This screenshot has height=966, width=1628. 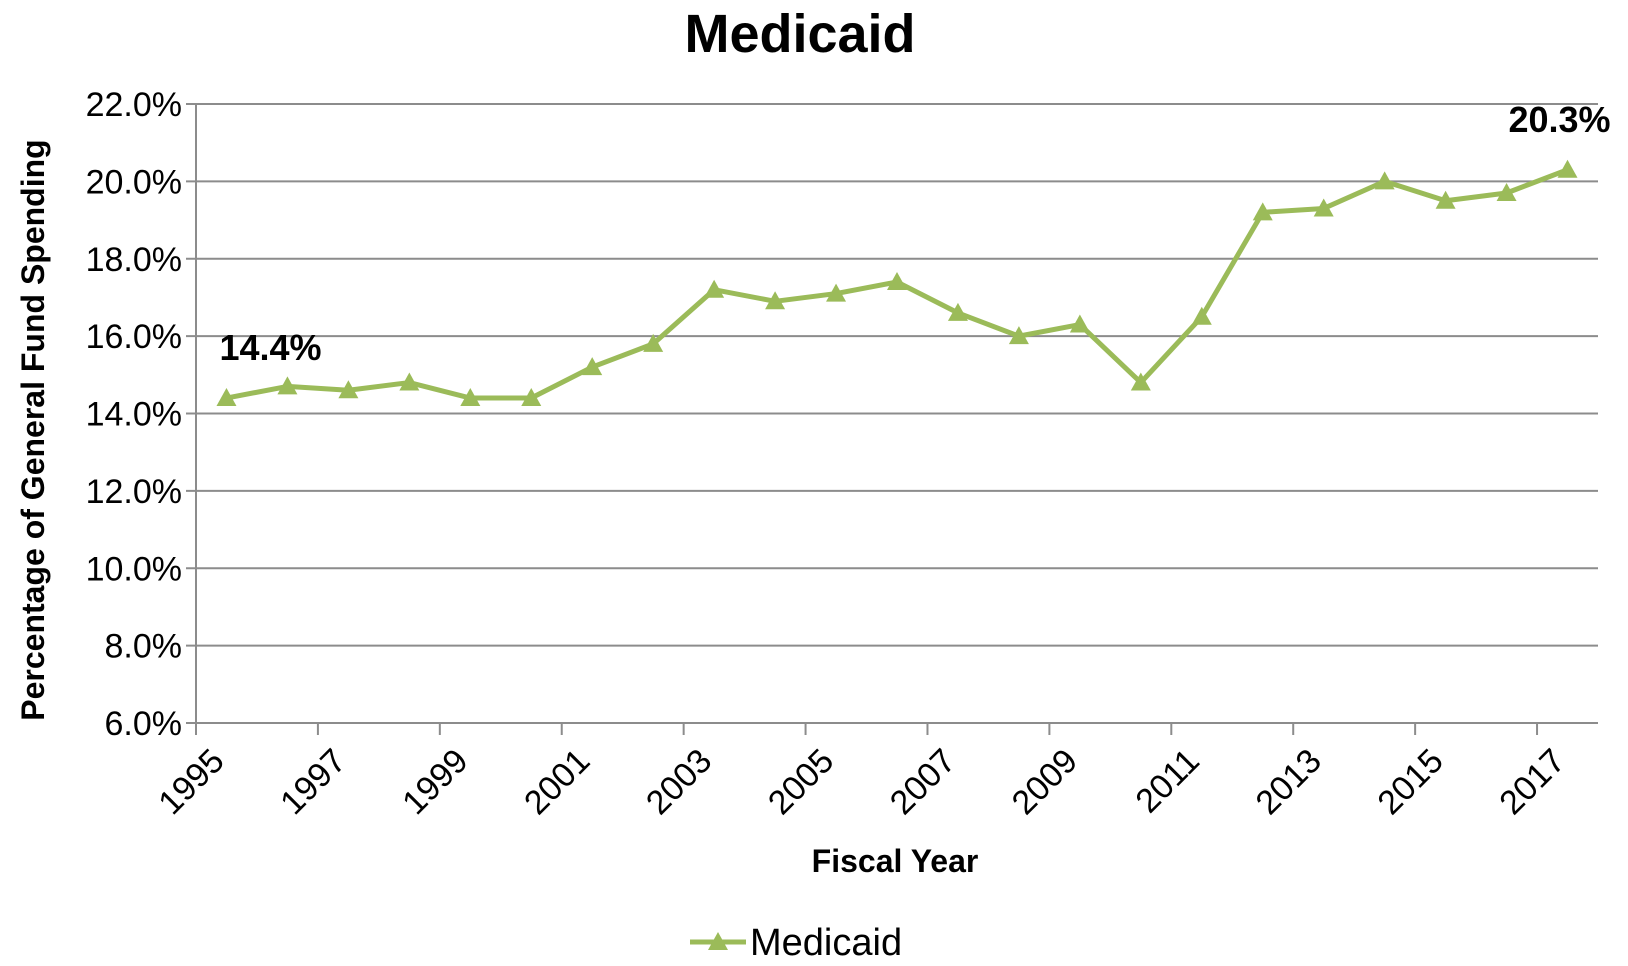 What do you see at coordinates (826, 943) in the screenshot?
I see `legend-label: Medicaid` at bounding box center [826, 943].